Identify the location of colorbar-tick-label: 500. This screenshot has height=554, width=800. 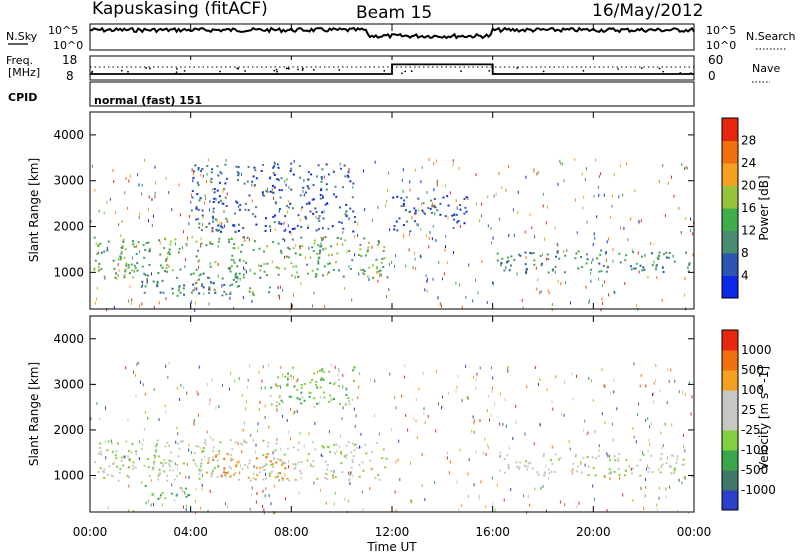
(752, 370).